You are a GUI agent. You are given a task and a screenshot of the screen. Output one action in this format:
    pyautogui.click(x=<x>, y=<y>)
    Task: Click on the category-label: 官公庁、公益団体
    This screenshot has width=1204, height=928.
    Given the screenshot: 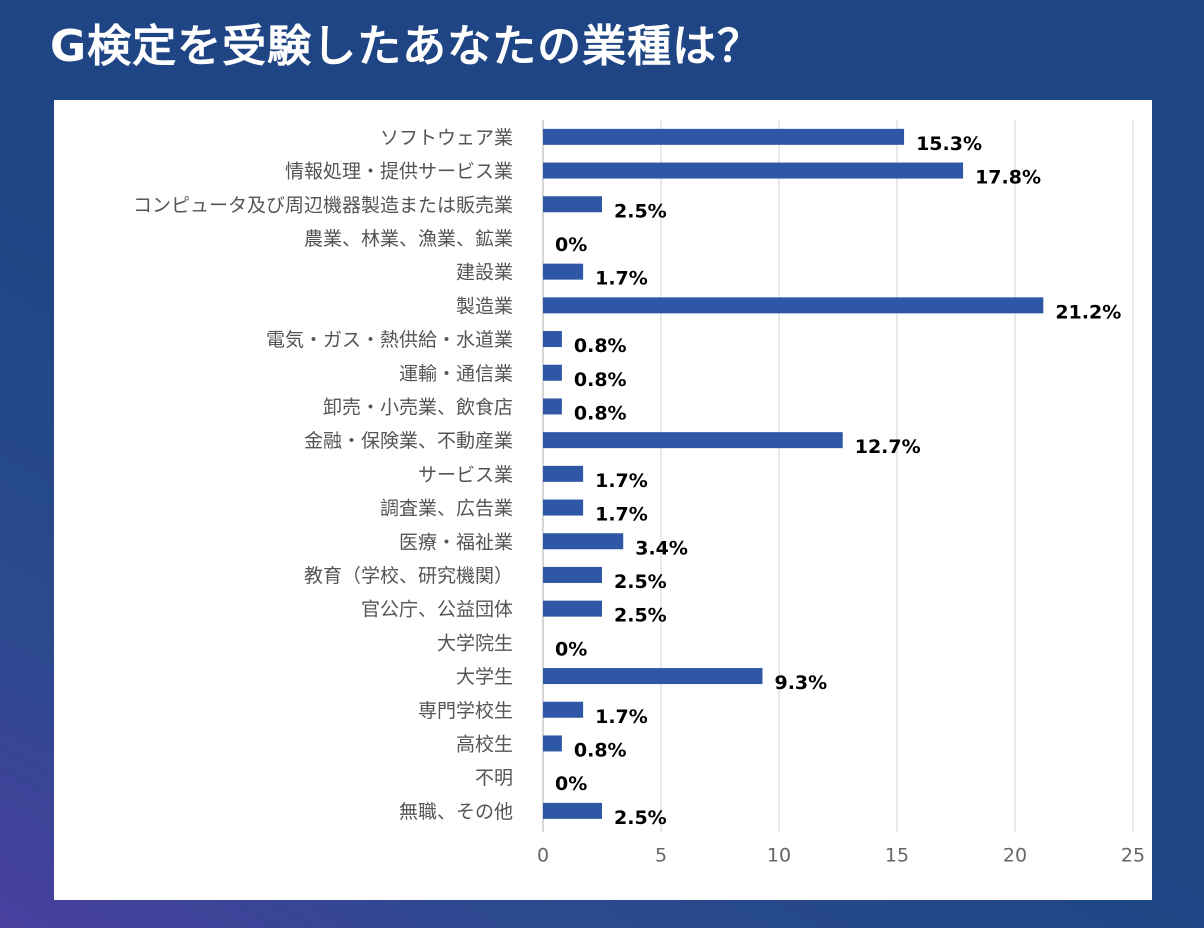 What is the action you would take?
    pyautogui.click(x=437, y=610)
    